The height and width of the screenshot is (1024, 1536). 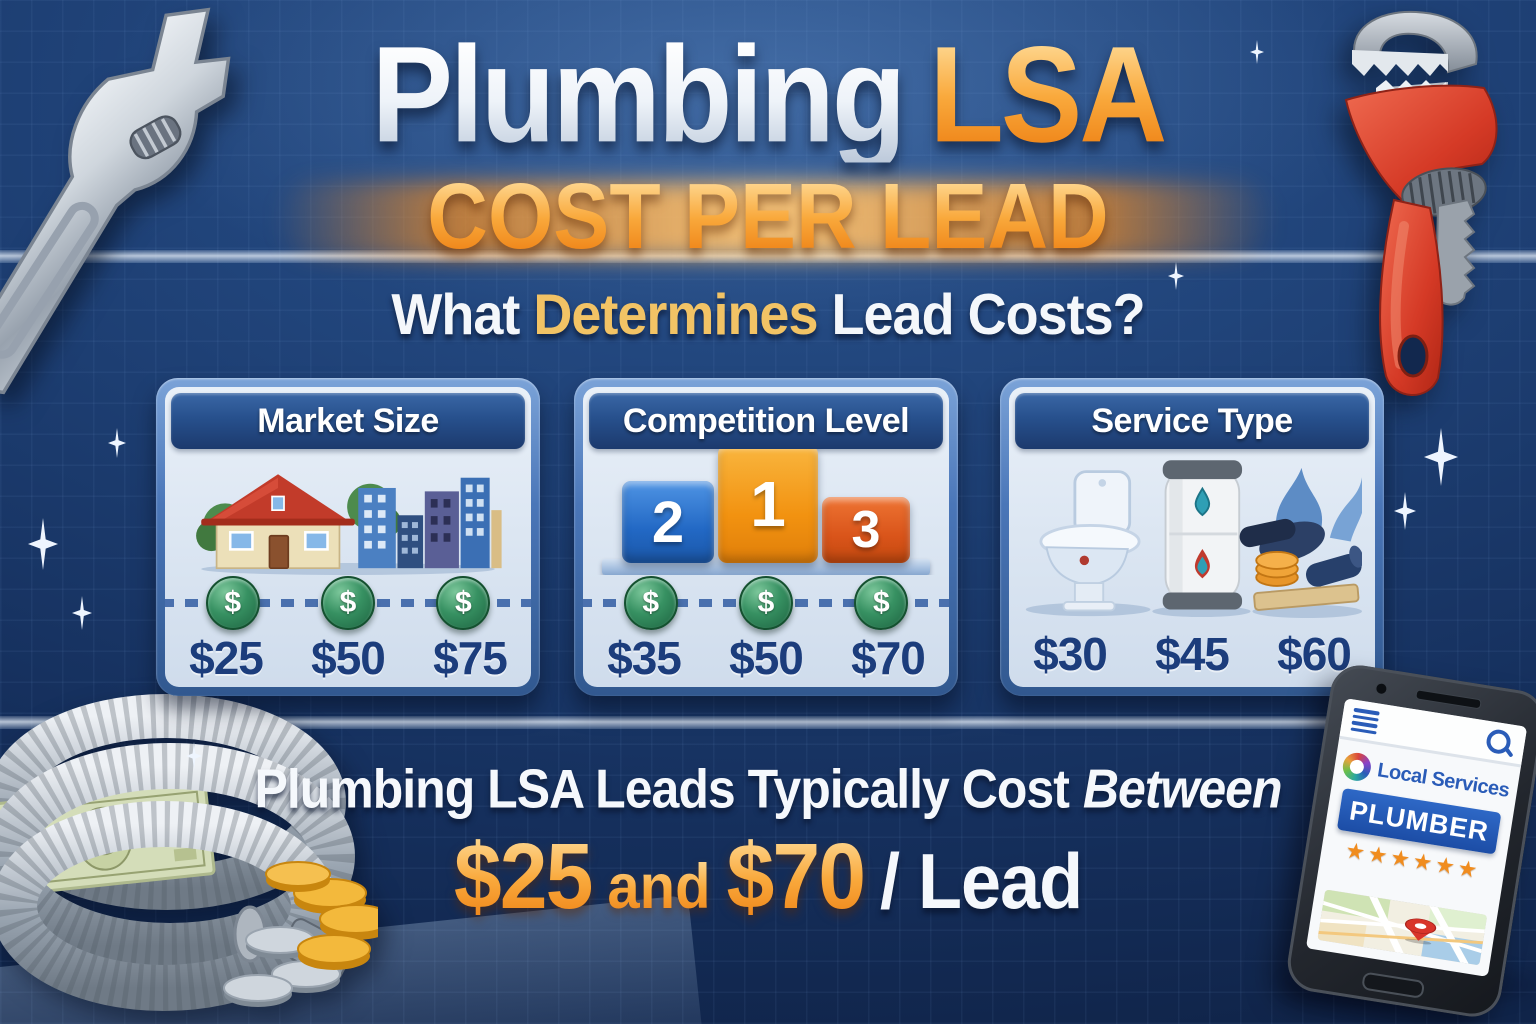 What do you see at coordinates (226, 658) in the screenshot?
I see `price-value: $25` at bounding box center [226, 658].